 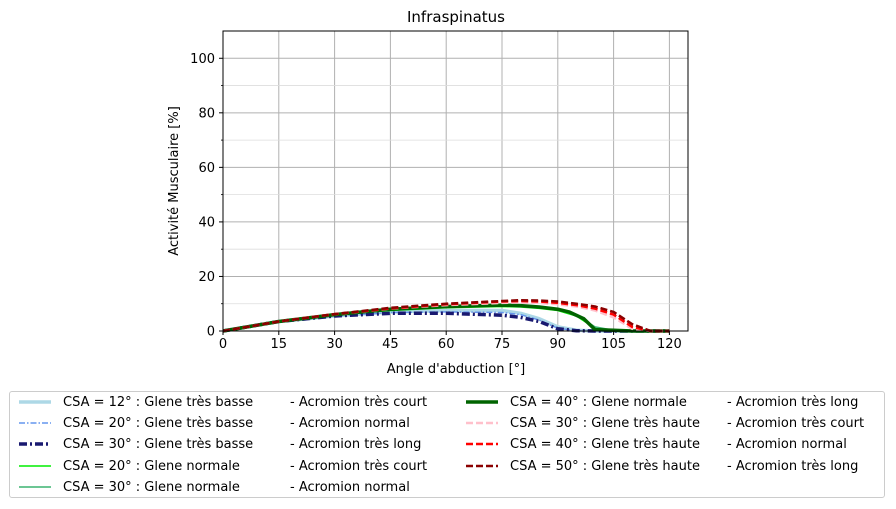 What do you see at coordinates (456, 17) in the screenshot?
I see `chart-title: Infraspinatus` at bounding box center [456, 17].